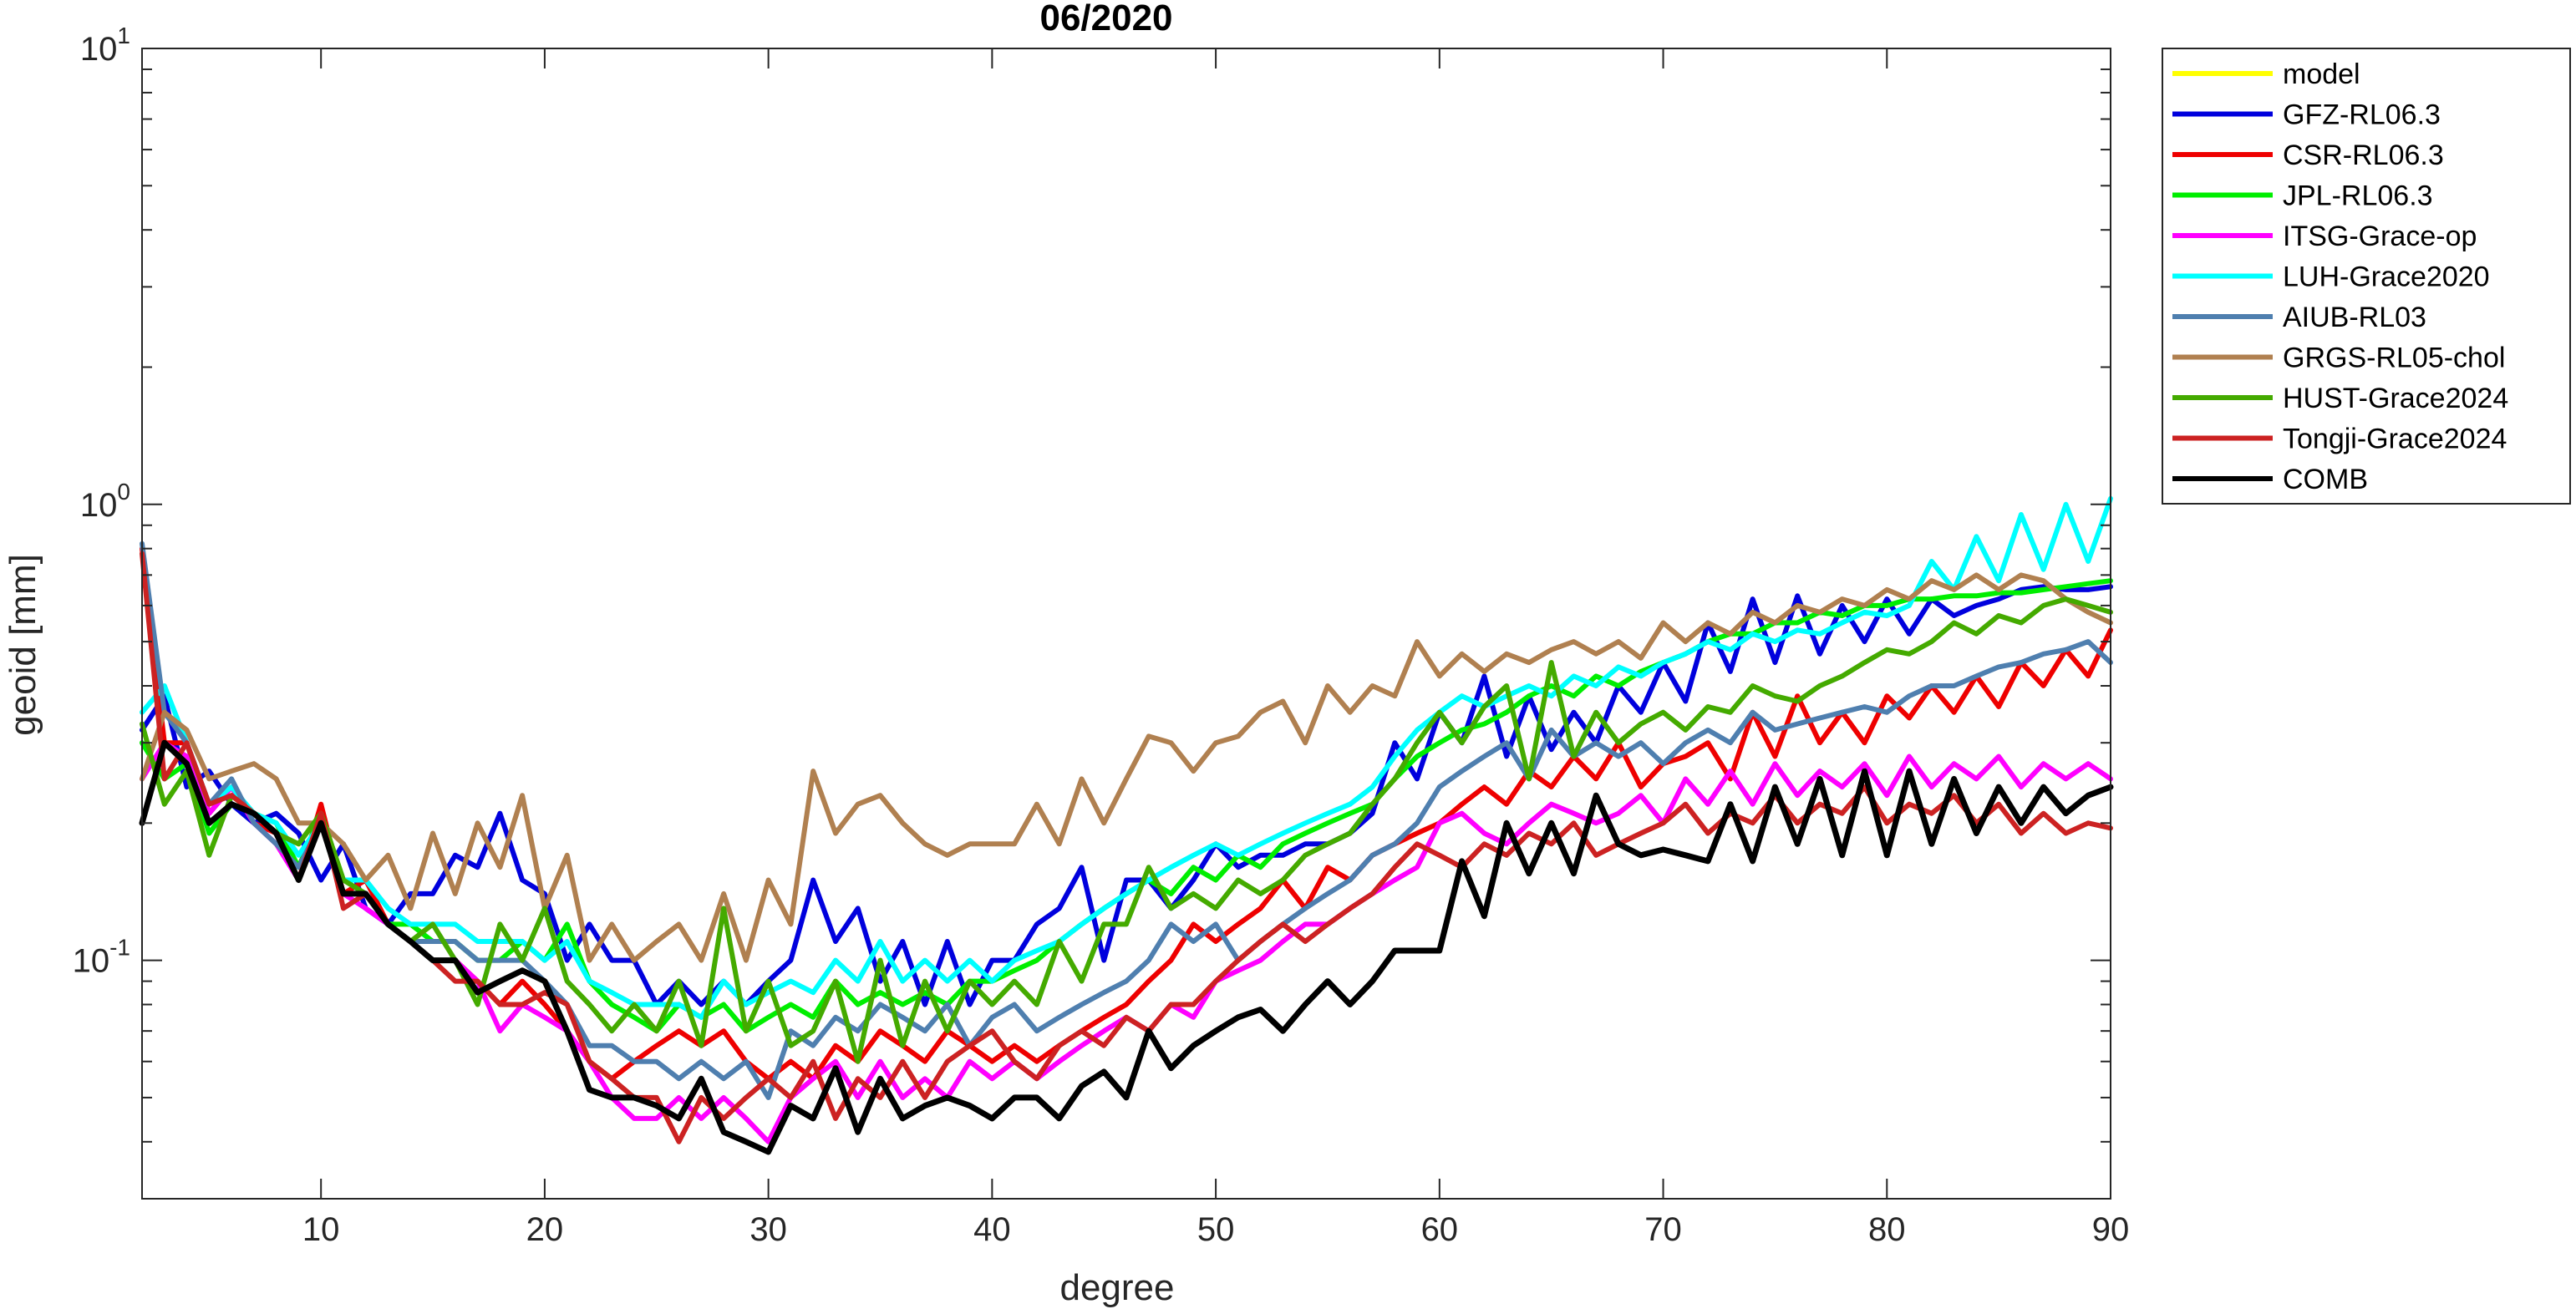 This screenshot has width=2576, height=1309. I want to click on x-tick-label: 90, so click(2111, 1229).